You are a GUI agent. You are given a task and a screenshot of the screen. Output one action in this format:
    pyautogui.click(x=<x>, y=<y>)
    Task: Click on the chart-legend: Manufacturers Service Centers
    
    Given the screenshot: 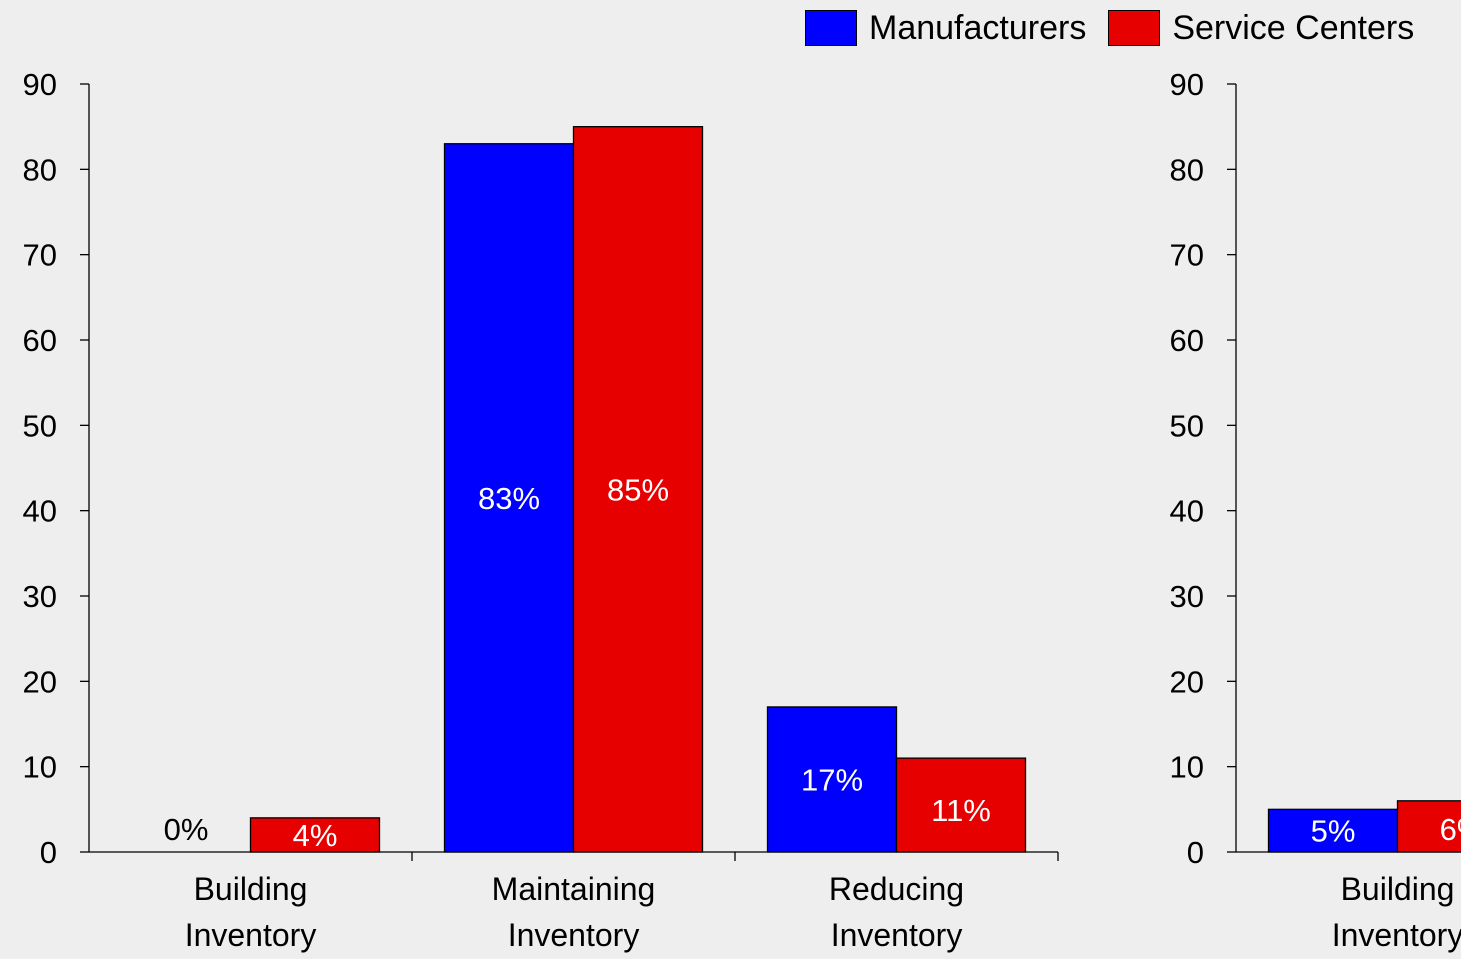 What is the action you would take?
    pyautogui.click(x=1120, y=28)
    